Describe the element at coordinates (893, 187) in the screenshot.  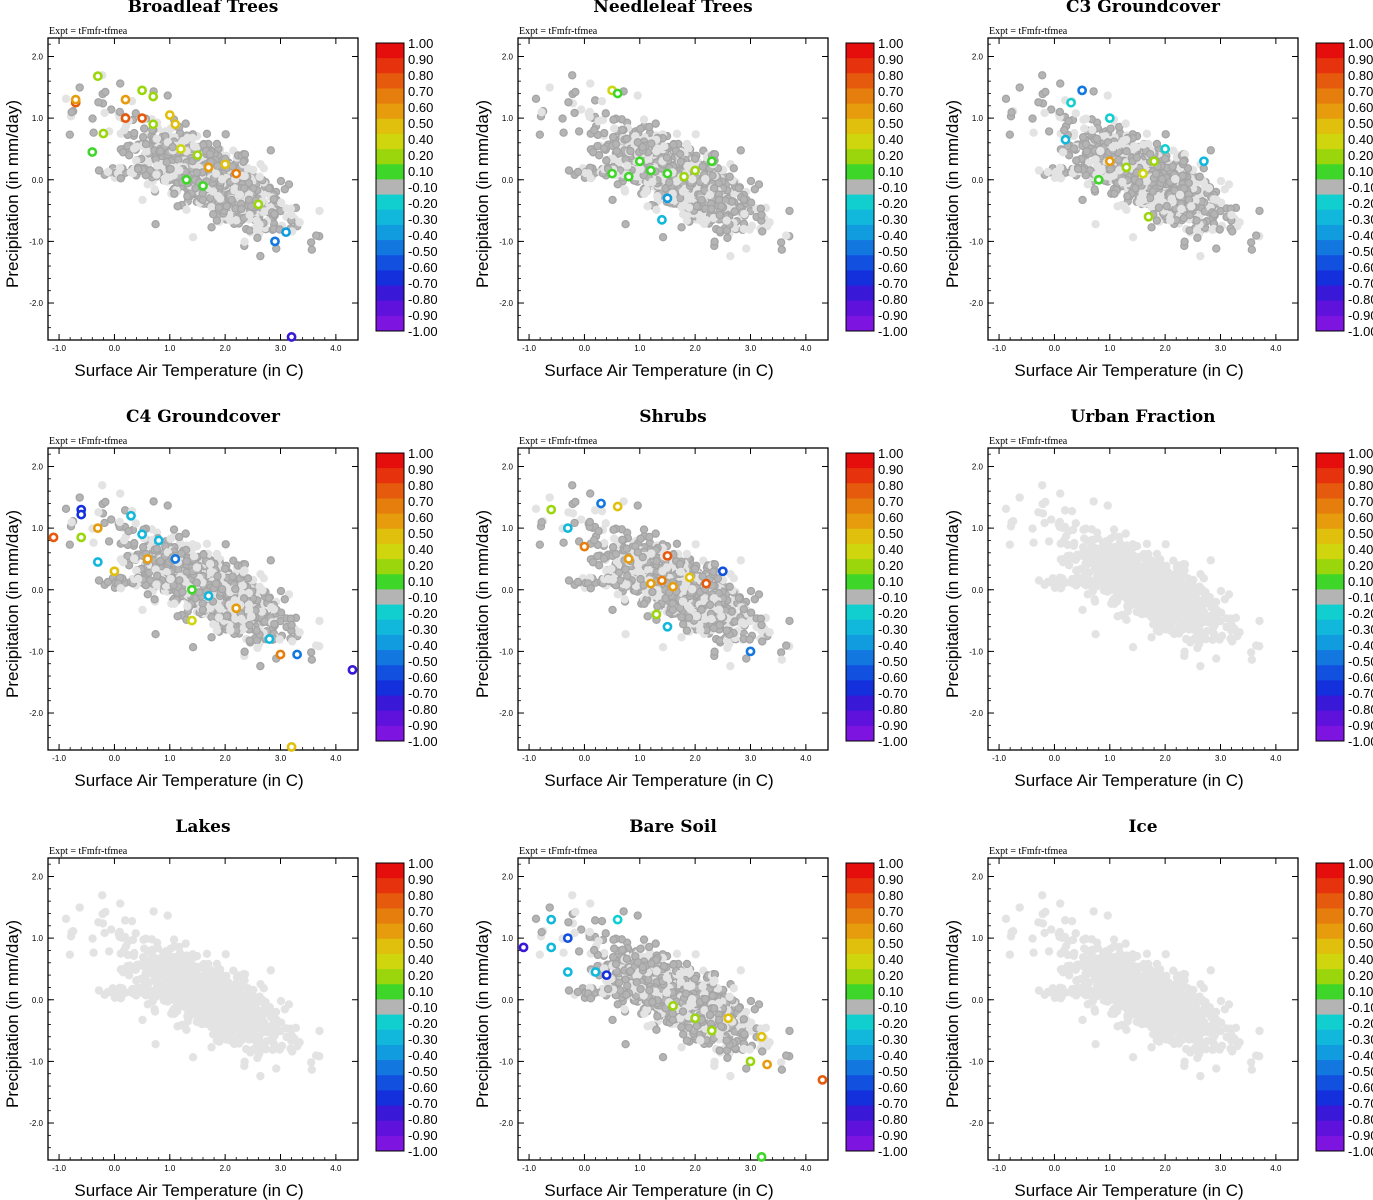
I see `colorbar-label: -0.10` at that location.